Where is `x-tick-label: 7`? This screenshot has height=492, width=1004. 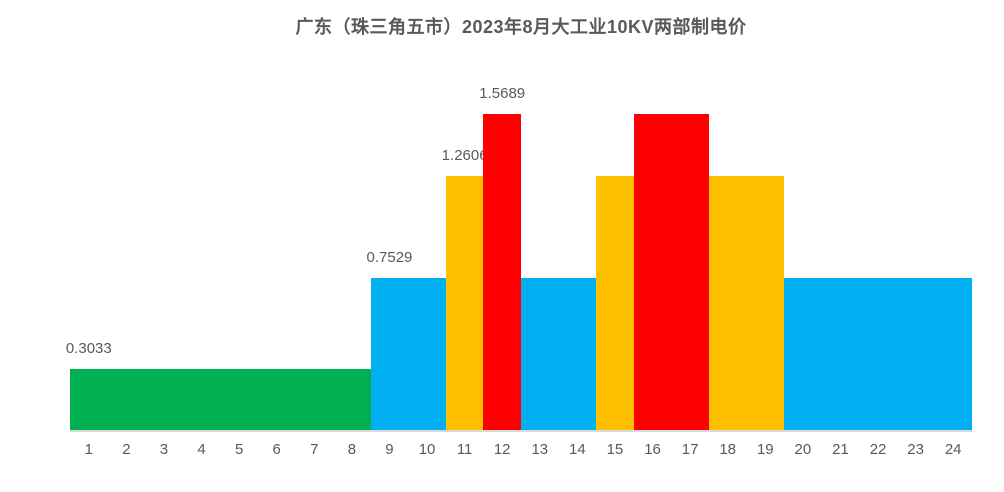
x-tick-label: 7 is located at coordinates (314, 449).